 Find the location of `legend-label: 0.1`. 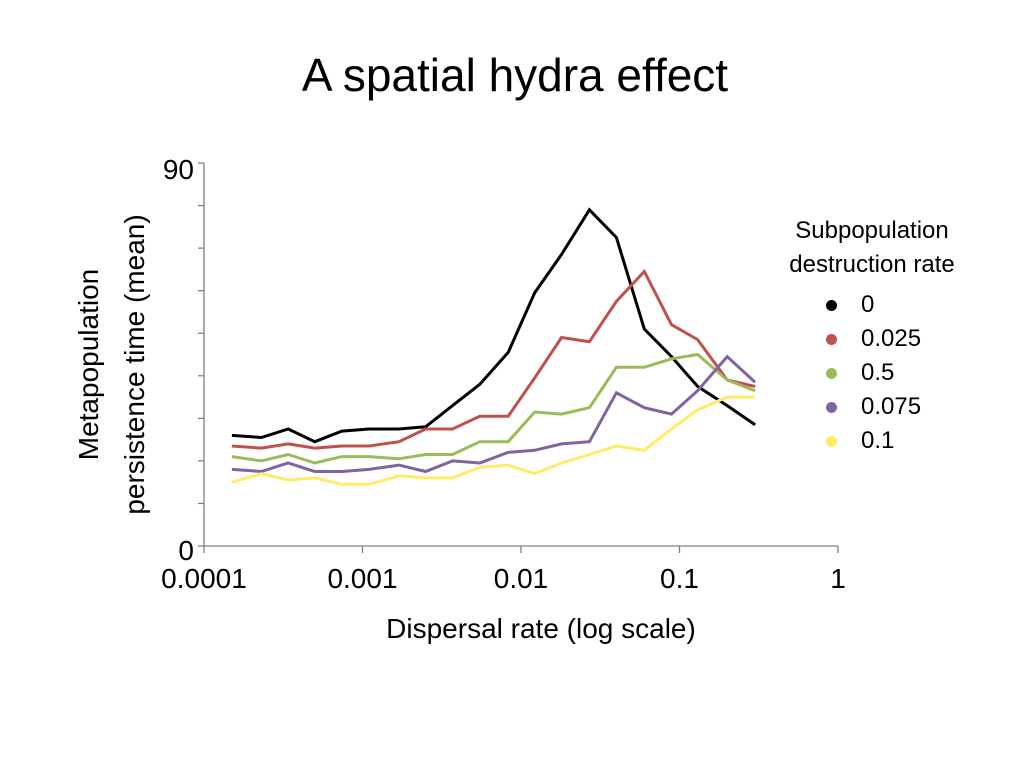

legend-label: 0.1 is located at coordinates (878, 440).